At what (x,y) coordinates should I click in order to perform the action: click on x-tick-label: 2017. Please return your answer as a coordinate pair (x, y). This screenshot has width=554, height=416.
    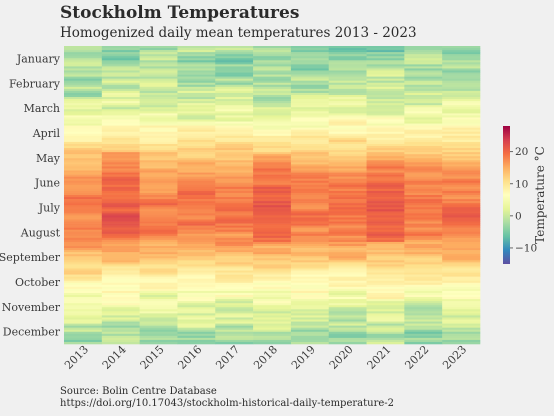
    Looking at the image, I should click on (227, 357).